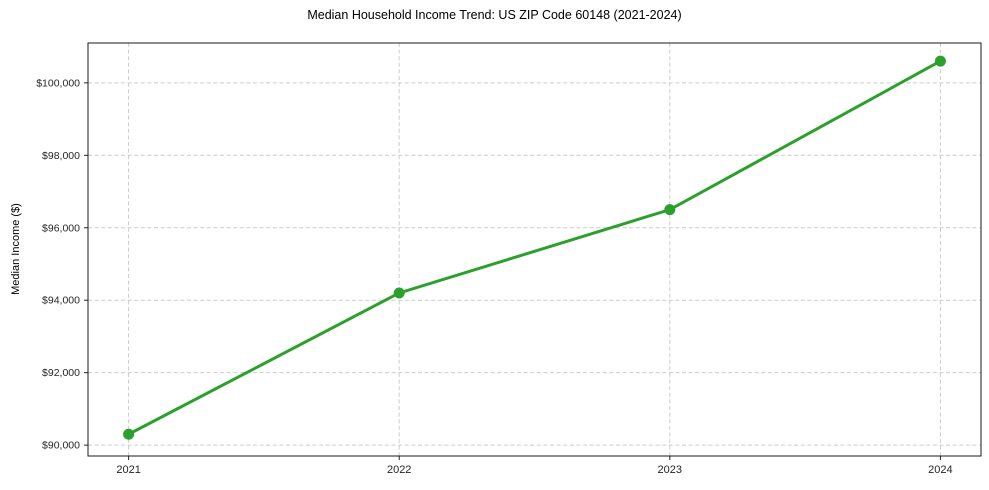 The image size is (989, 490). Describe the element at coordinates (61, 301) in the screenshot. I see `y-tick-label: $94,000` at that location.